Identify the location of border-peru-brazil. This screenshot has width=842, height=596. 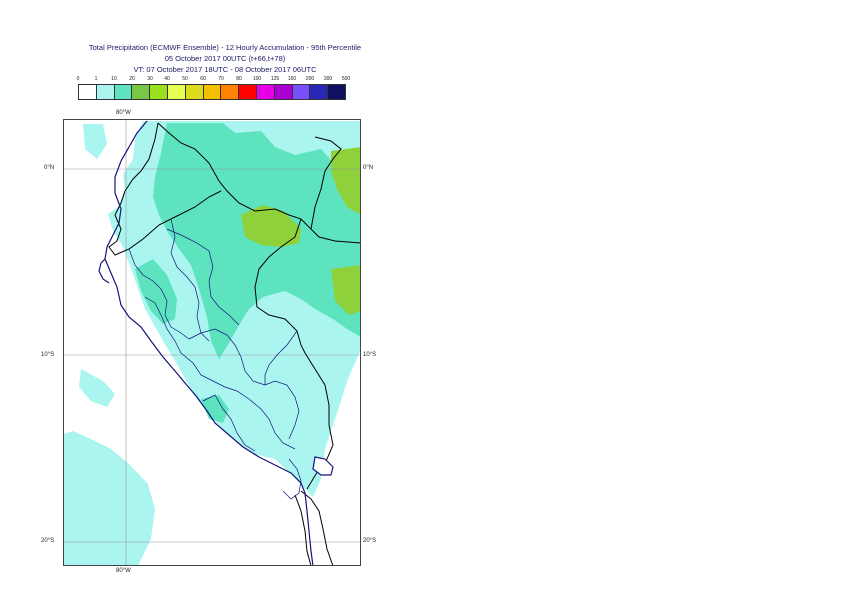
(280, 286).